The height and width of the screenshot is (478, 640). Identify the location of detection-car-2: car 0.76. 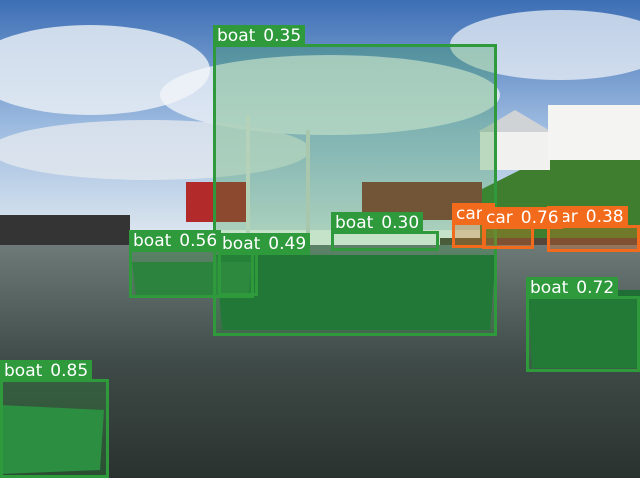
(522, 228).